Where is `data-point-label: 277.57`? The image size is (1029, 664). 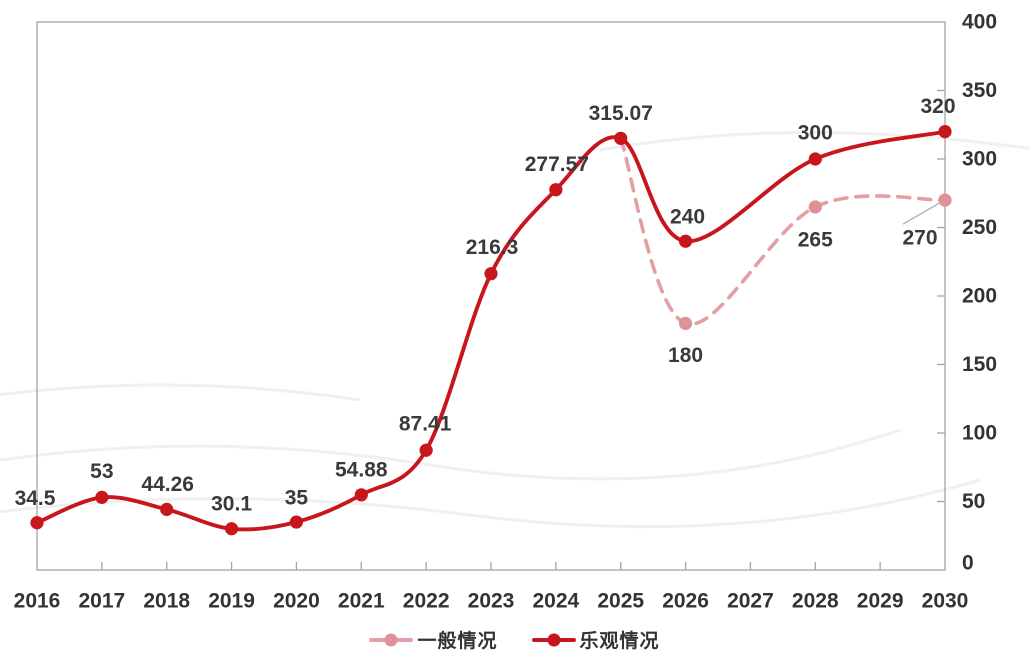
data-point-label: 277.57 is located at coordinates (557, 164).